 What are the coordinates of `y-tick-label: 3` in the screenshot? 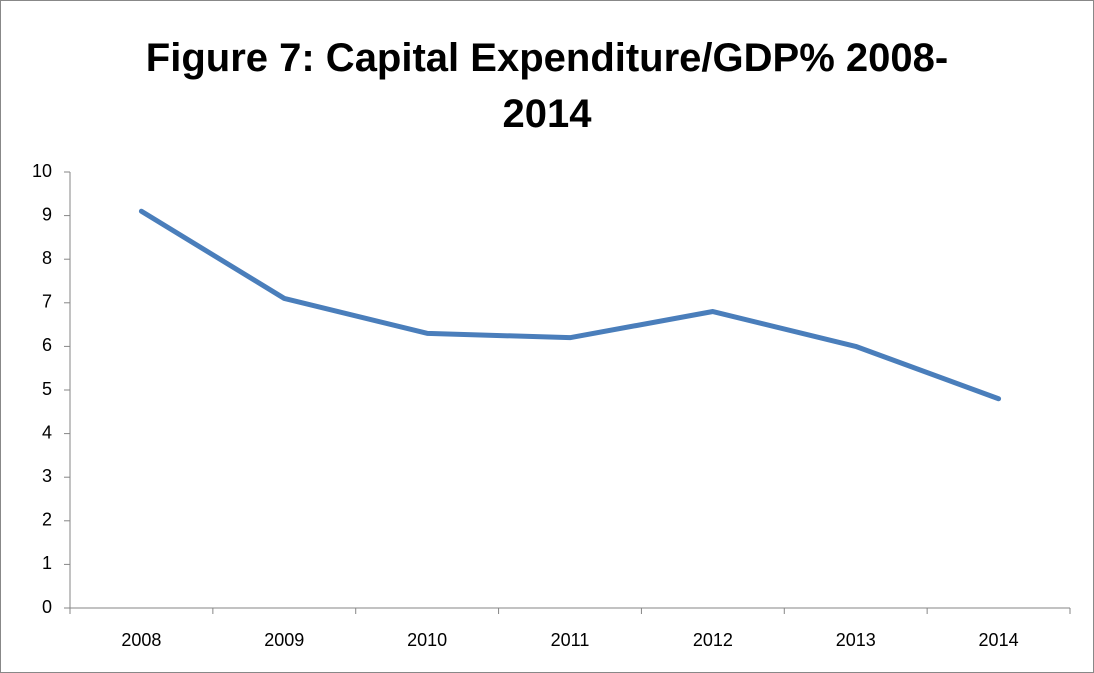 It's located at (47, 476).